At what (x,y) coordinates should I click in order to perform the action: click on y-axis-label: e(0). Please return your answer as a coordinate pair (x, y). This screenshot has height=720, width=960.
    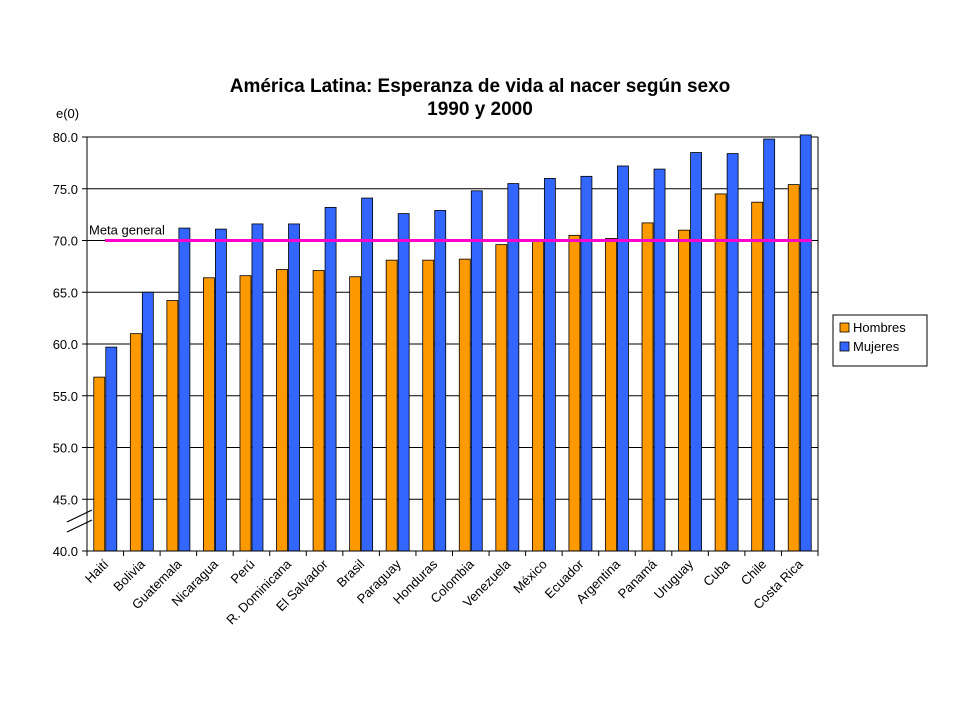
    Looking at the image, I should click on (67, 113).